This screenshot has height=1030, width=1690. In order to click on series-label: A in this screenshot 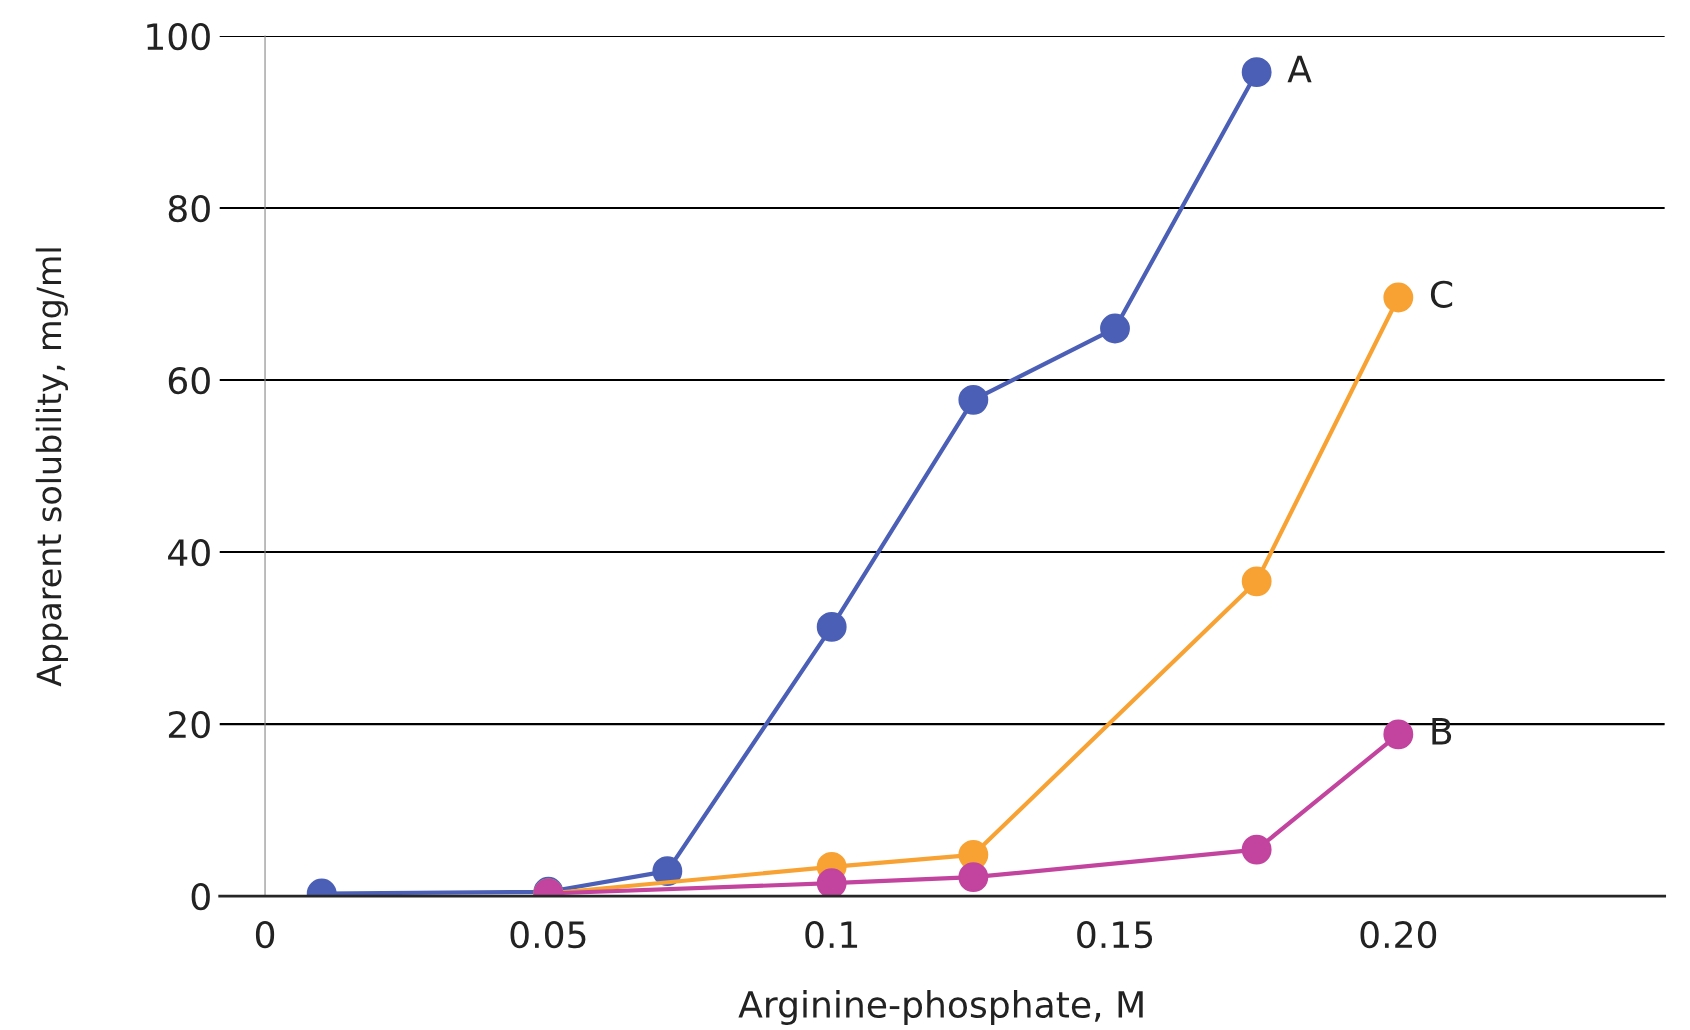, I will do `click(1299, 69)`.